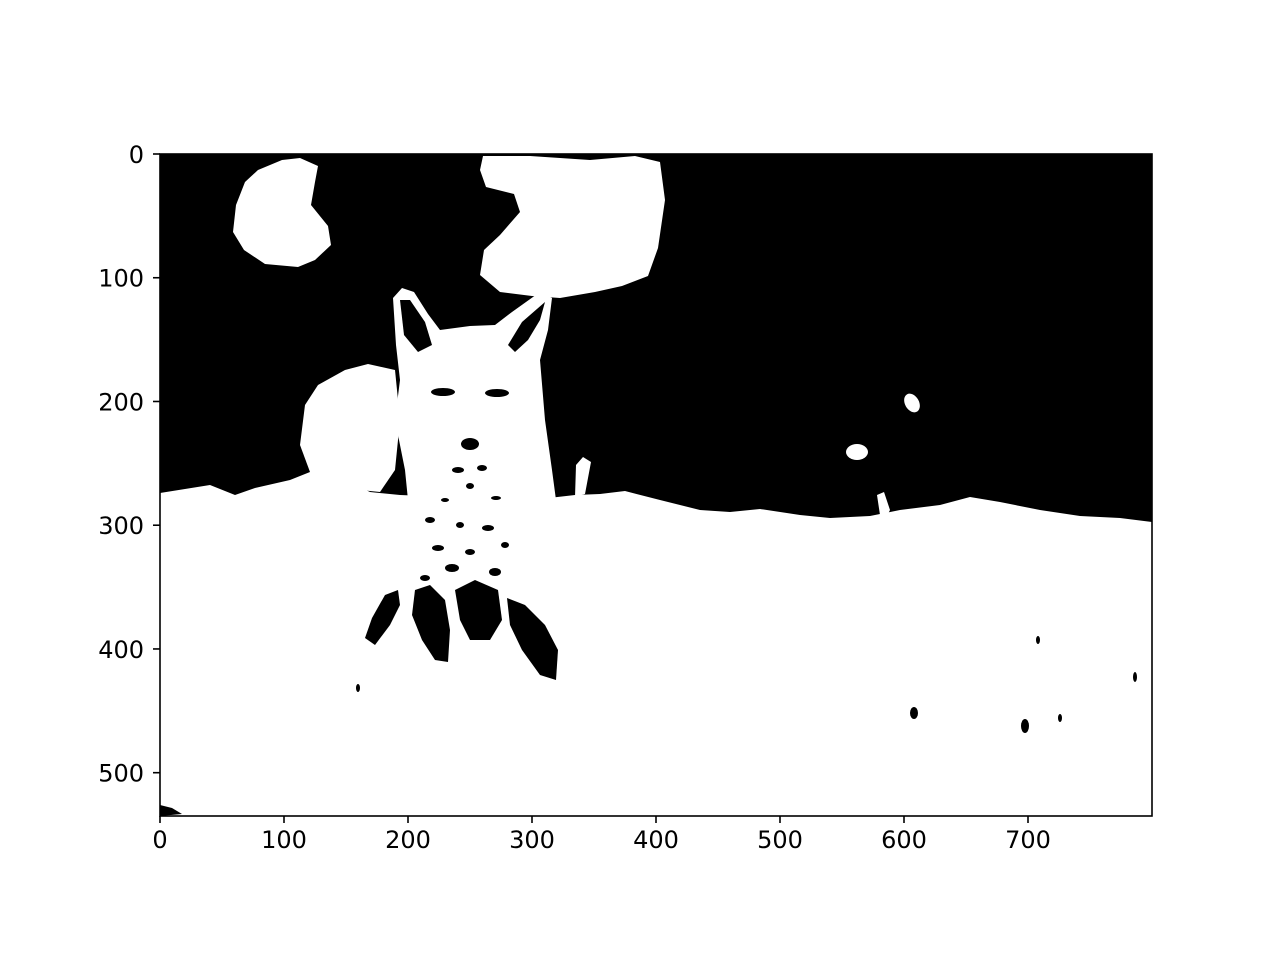 Image resolution: width=1280 pixels, height=960 pixels. Describe the element at coordinates (282, 212) in the screenshot. I see `white-blob-top-left` at that location.